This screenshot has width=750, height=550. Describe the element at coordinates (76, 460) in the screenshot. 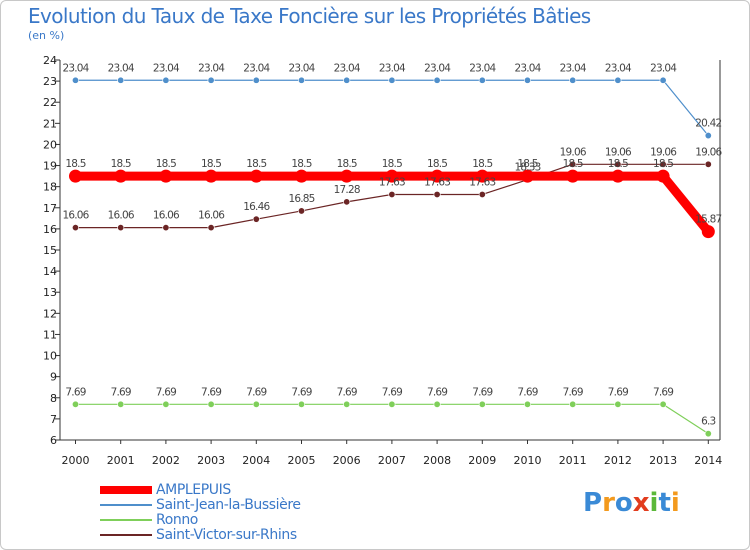

I see `x-tick-label: 2000` at that location.